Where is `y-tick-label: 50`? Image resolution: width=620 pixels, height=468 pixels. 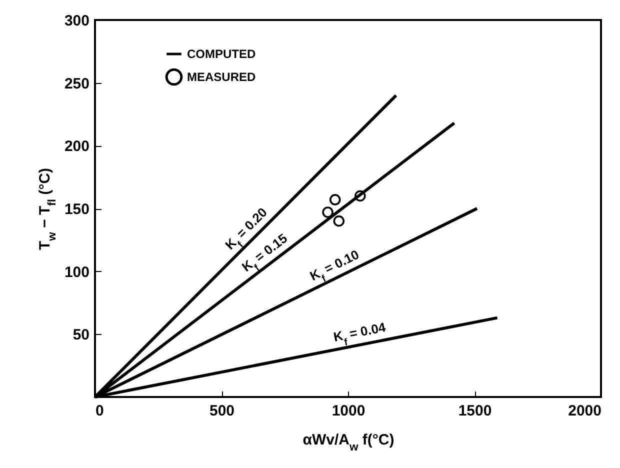
y-tick-label: 50 is located at coordinates (81, 335).